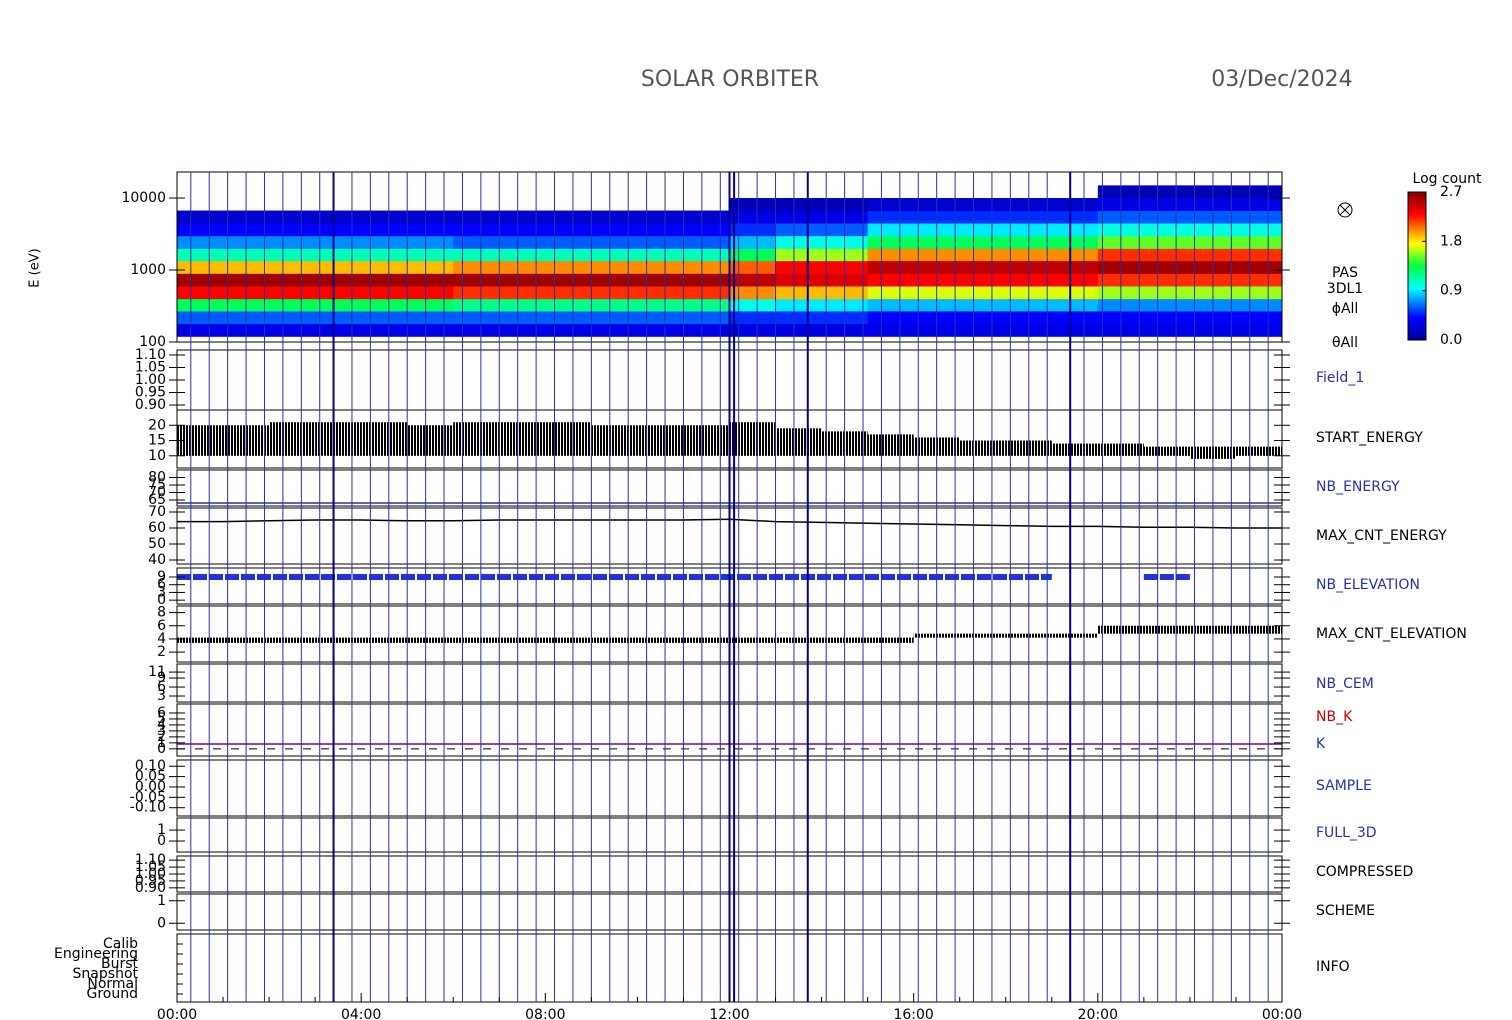 The height and width of the screenshot is (1020, 1512). What do you see at coordinates (161, 725) in the screenshot?
I see `y-tick-label: 4` at bounding box center [161, 725].